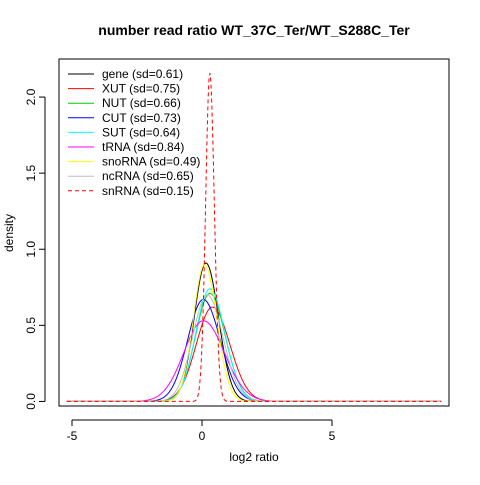 The image size is (480, 485). Describe the element at coordinates (141, 89) in the screenshot. I see `legend-label: XUT (sd=0.75)` at that location.